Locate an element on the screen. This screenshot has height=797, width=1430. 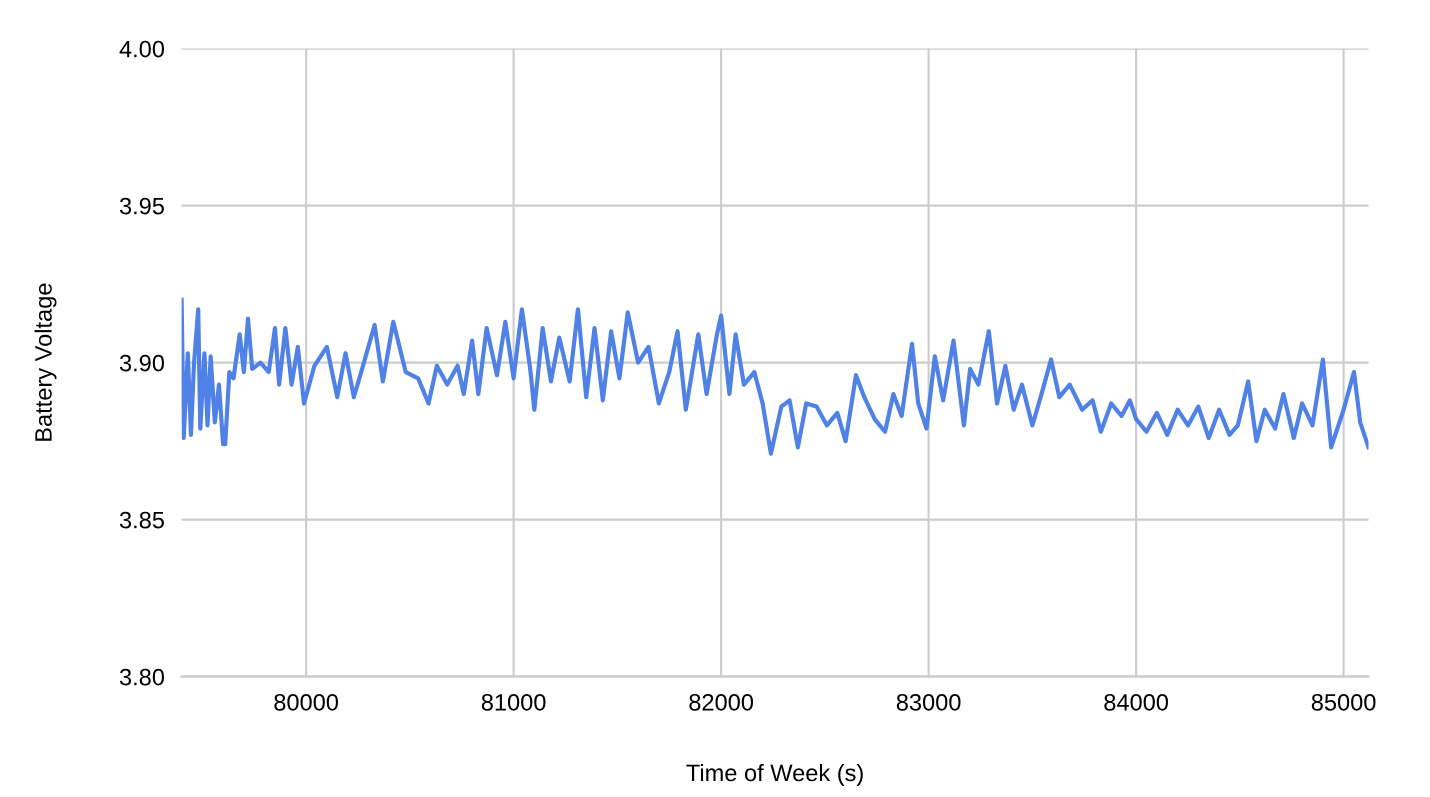
y-tick-label: 3.85 is located at coordinates (141, 520).